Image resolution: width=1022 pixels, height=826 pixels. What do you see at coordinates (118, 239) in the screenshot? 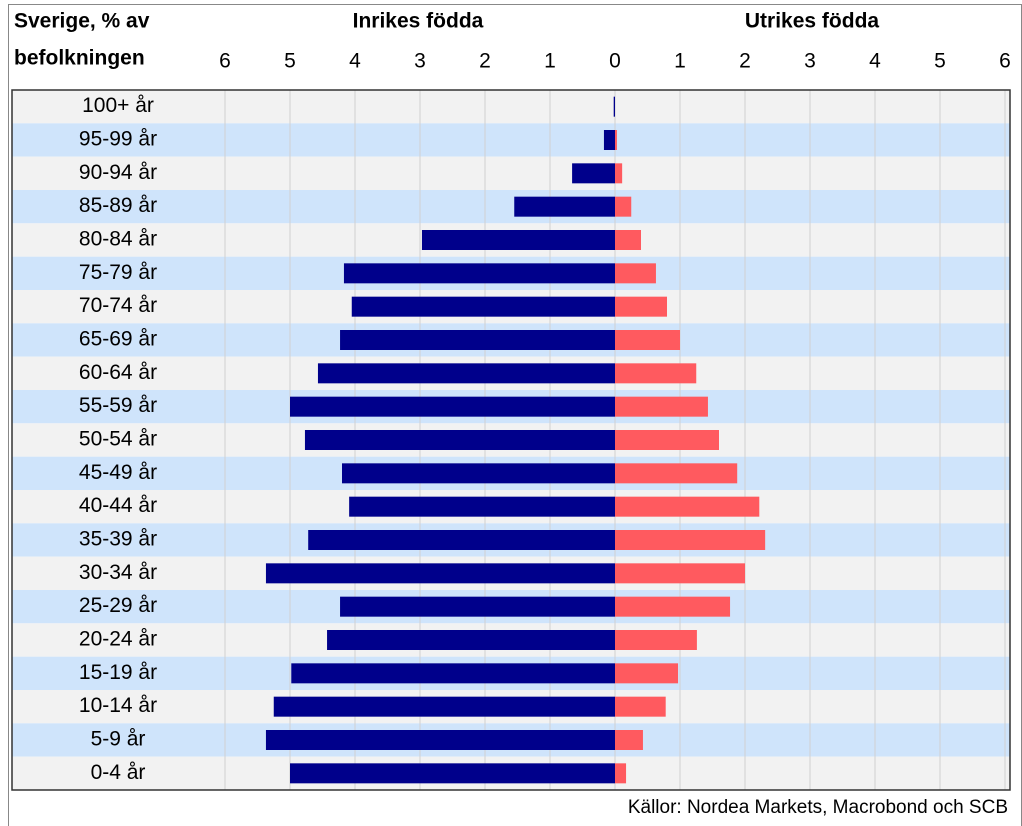
I see `category-label: 80-84 år` at bounding box center [118, 239].